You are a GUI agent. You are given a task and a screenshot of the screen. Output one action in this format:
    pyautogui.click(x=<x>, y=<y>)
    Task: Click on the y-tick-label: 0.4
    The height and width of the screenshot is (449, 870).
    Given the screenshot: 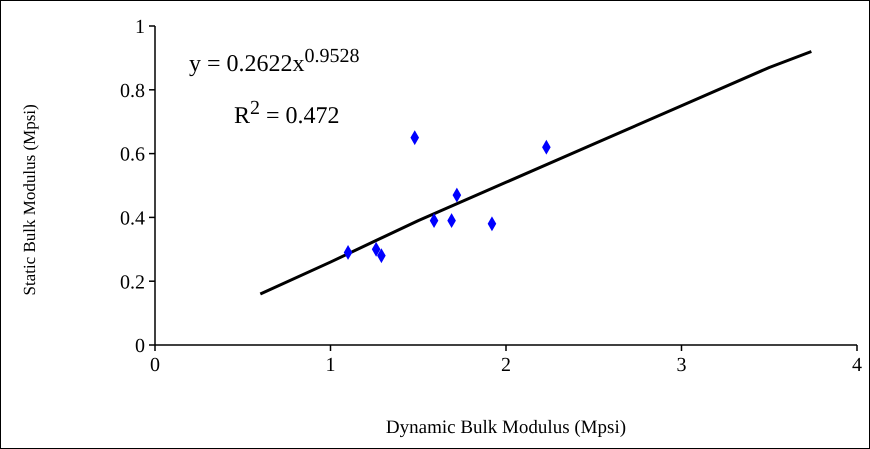 What is the action you would take?
    pyautogui.click(x=132, y=219)
    